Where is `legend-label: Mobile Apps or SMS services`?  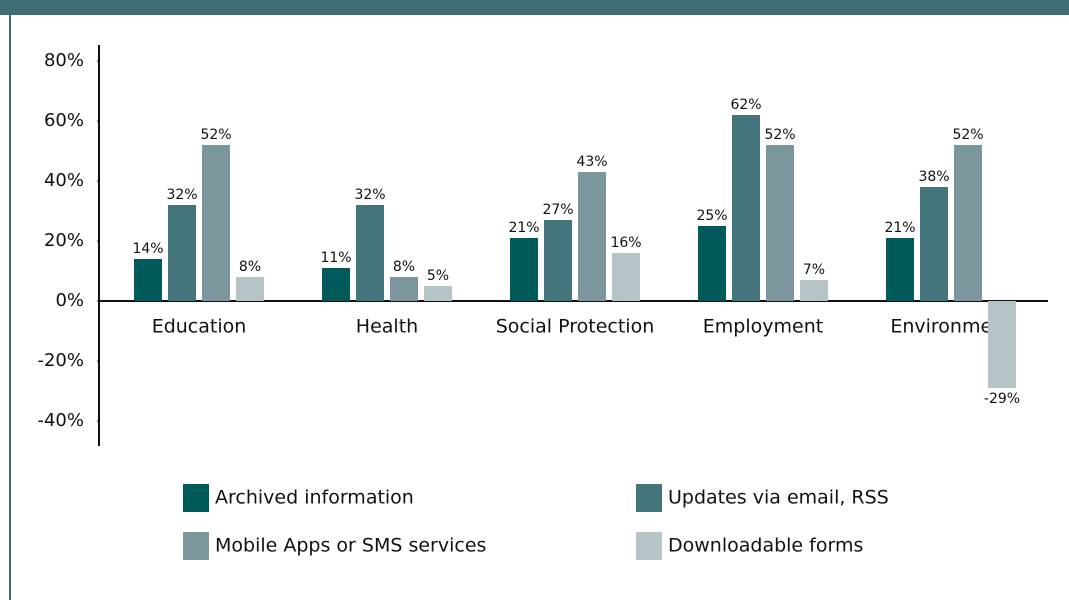 legend-label: Mobile Apps or SMS services is located at coordinates (350, 546).